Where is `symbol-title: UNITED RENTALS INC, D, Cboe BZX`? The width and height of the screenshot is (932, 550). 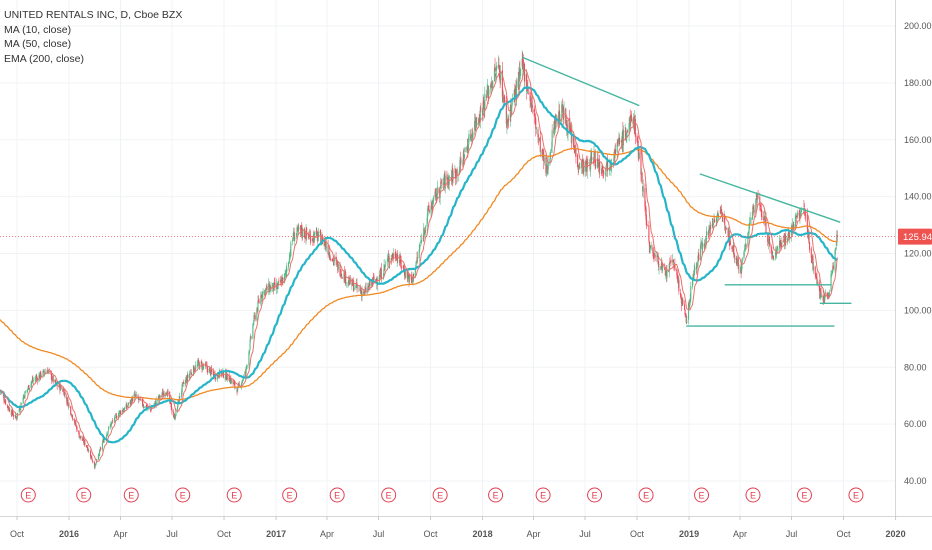 symbol-title: UNITED RENTALS INC, D, Cboe BZX is located at coordinates (93, 15).